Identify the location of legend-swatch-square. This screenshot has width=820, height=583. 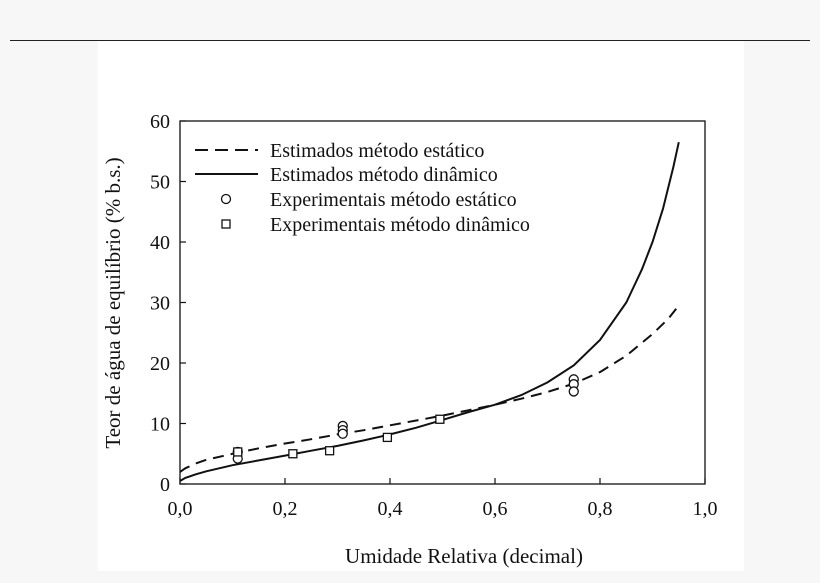
(226, 224).